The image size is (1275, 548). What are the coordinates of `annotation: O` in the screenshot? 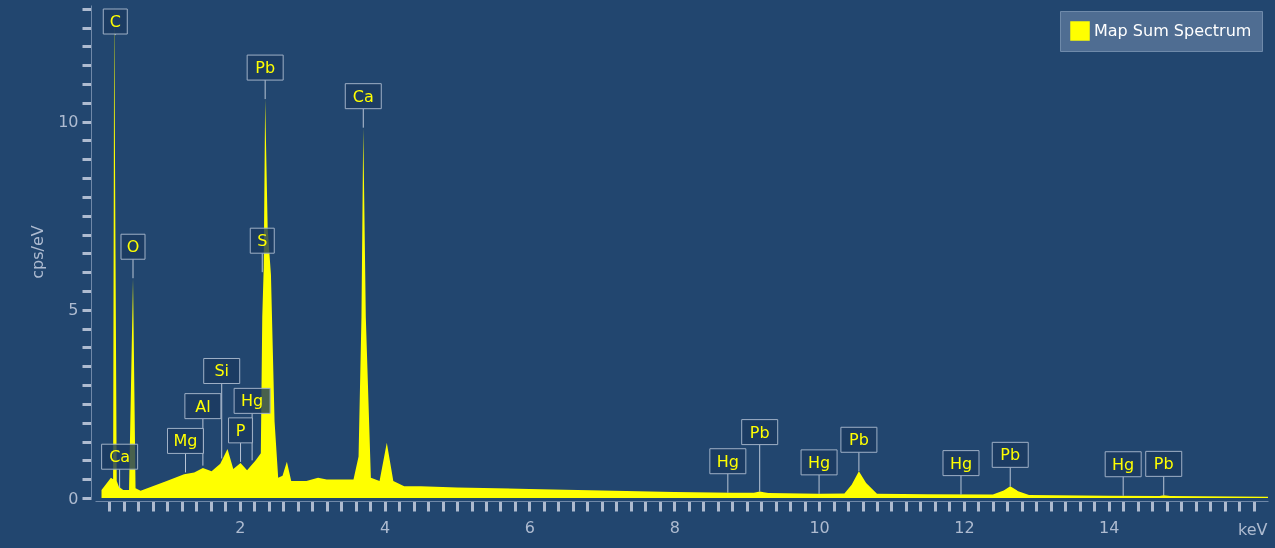 It's located at (133, 247).